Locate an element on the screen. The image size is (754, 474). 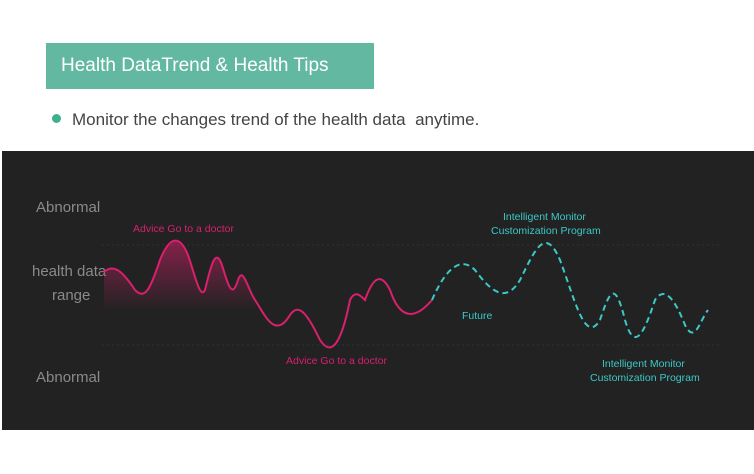
label: range is located at coordinates (71, 295).